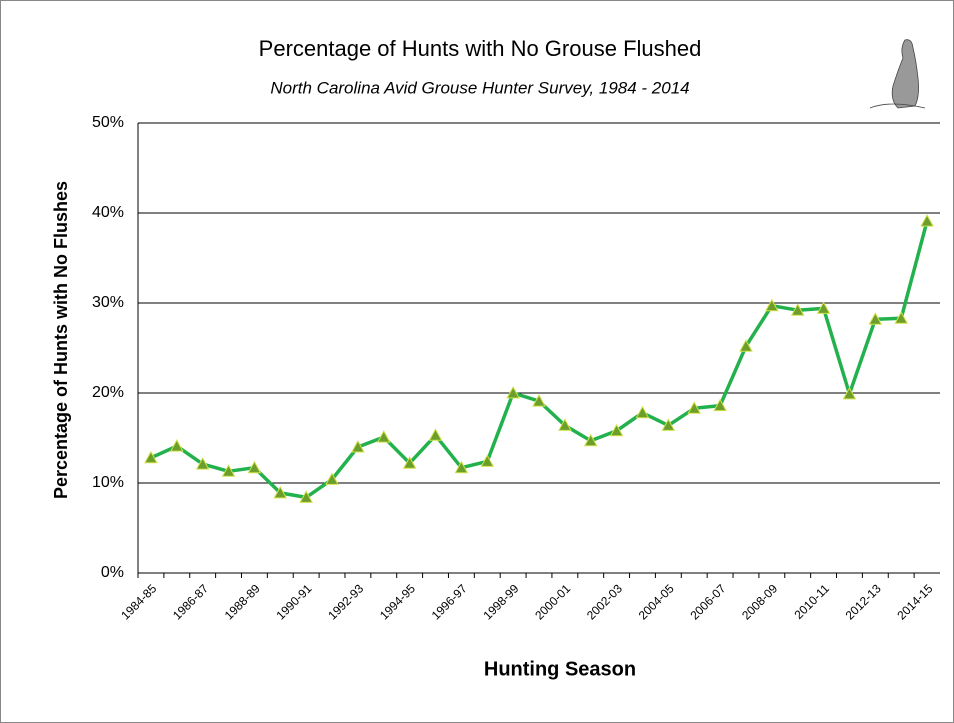  Describe the element at coordinates (61, 340) in the screenshot. I see `y-axis-title: Percentage of Hunts with No Flushes` at that location.